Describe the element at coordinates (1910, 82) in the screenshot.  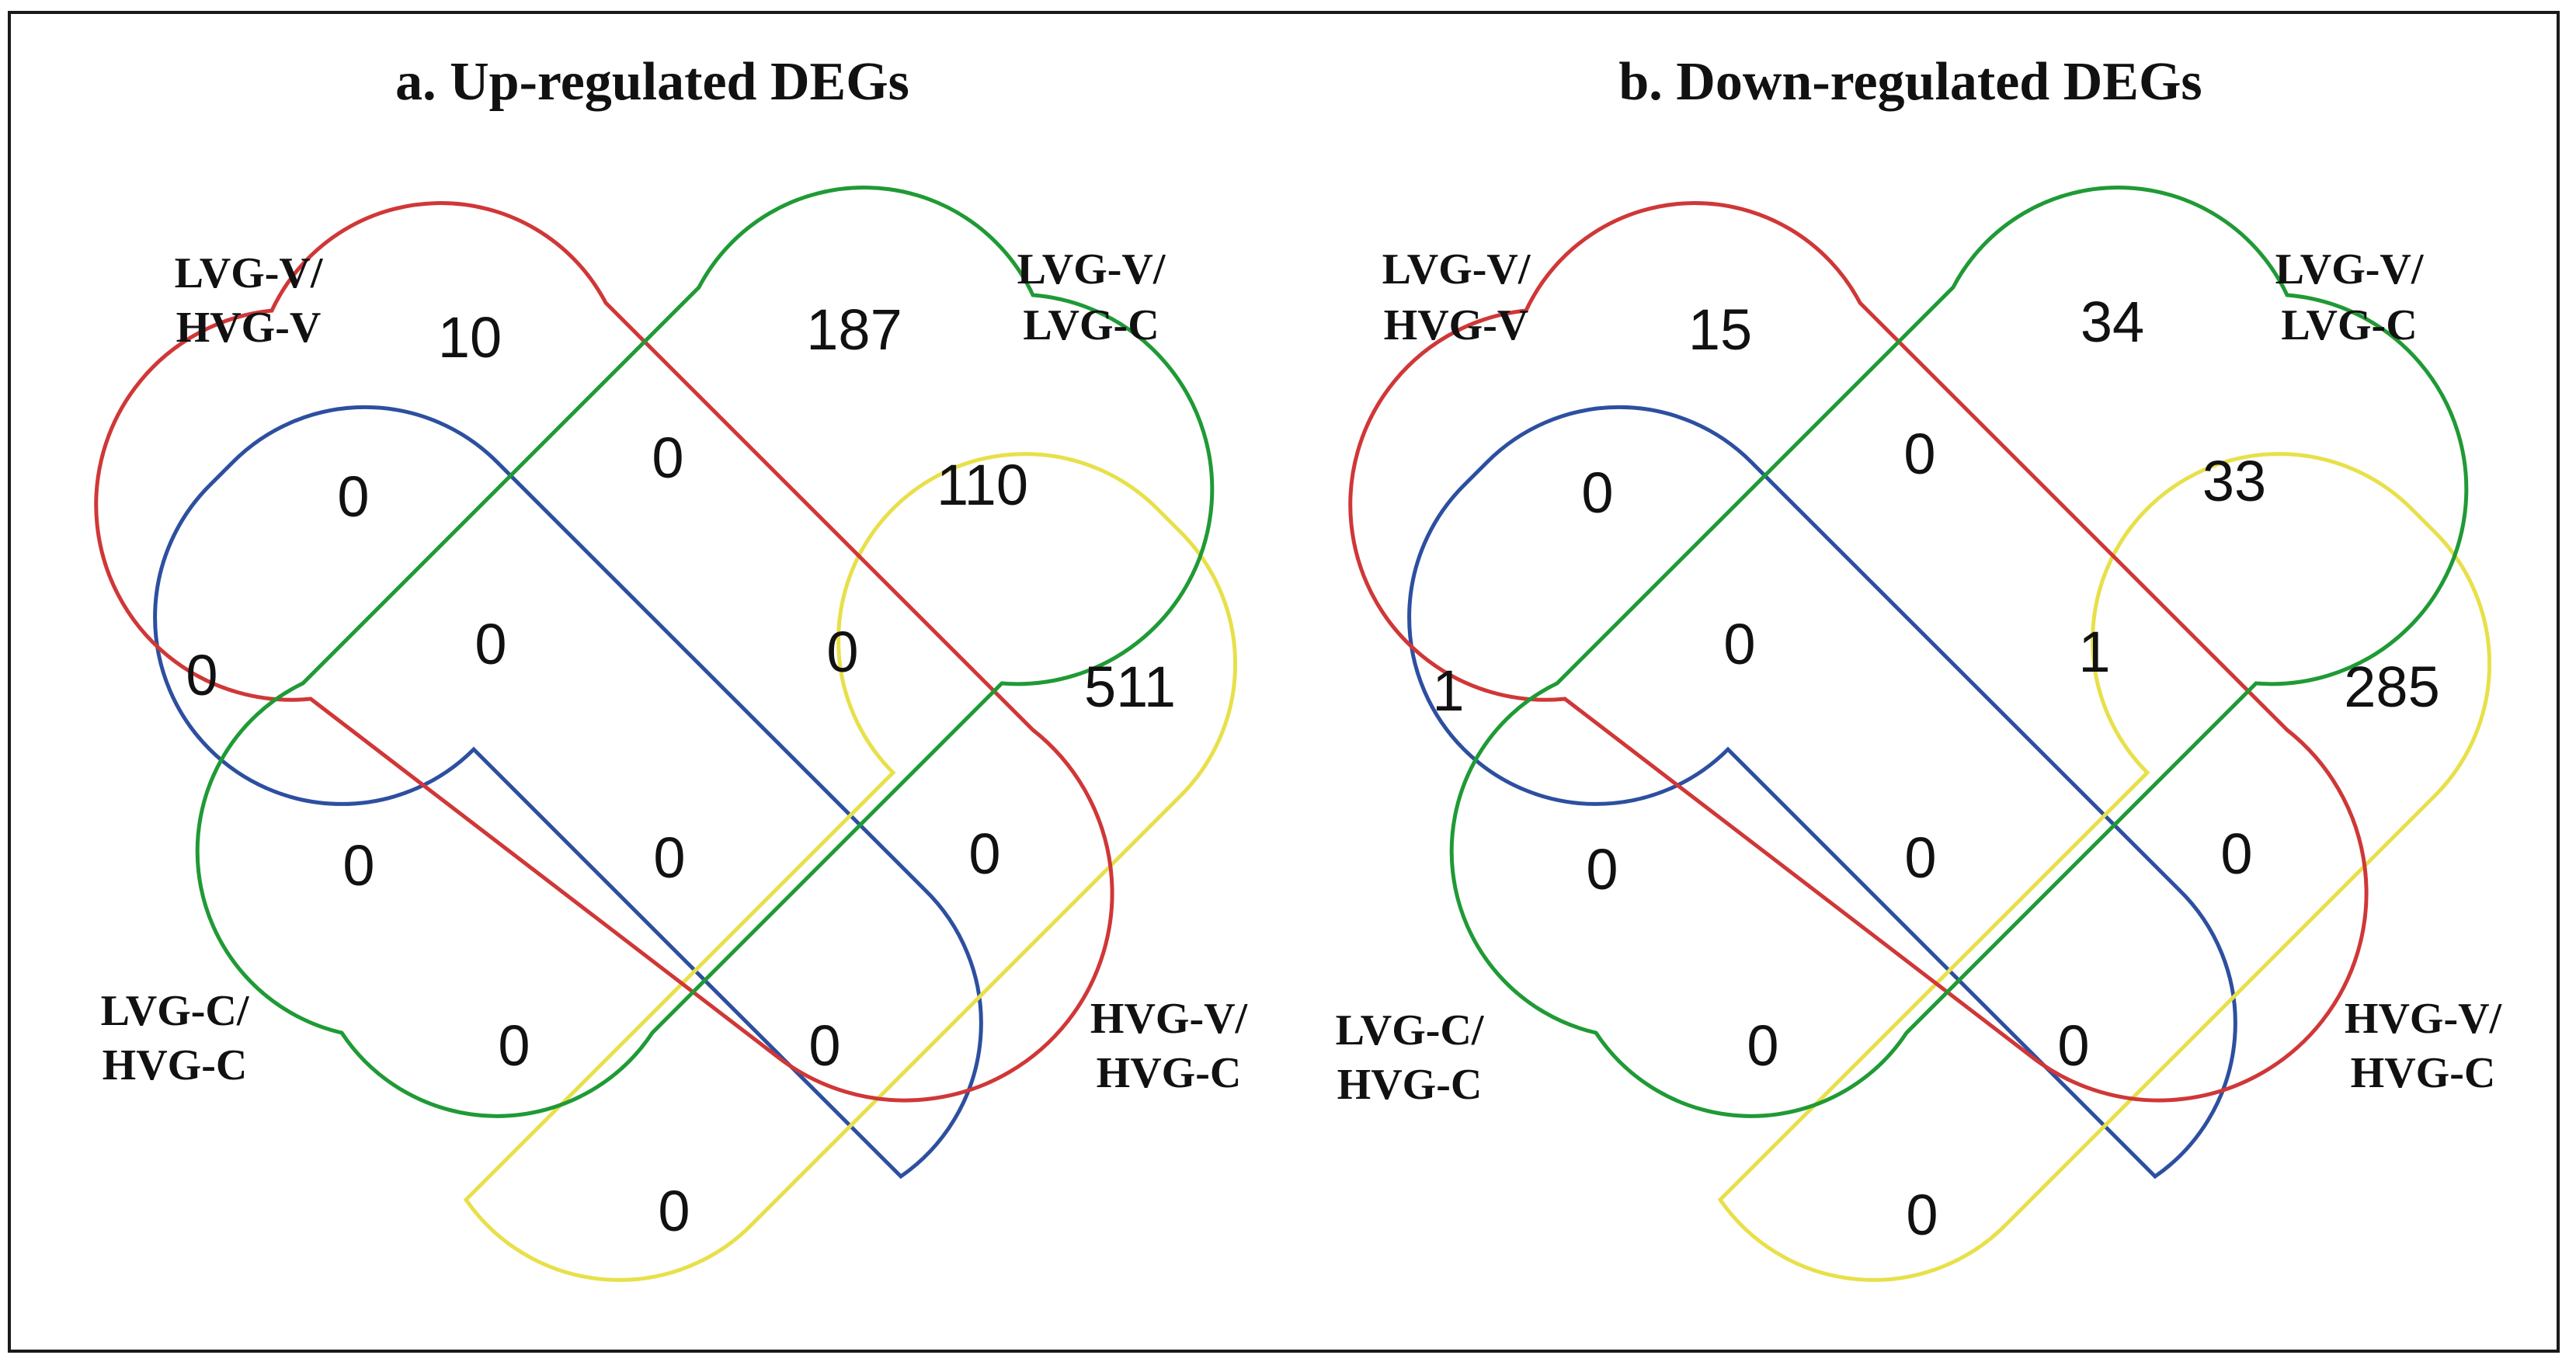
I see `panel-b-title: b. Down-regulated DEGs` at that location.